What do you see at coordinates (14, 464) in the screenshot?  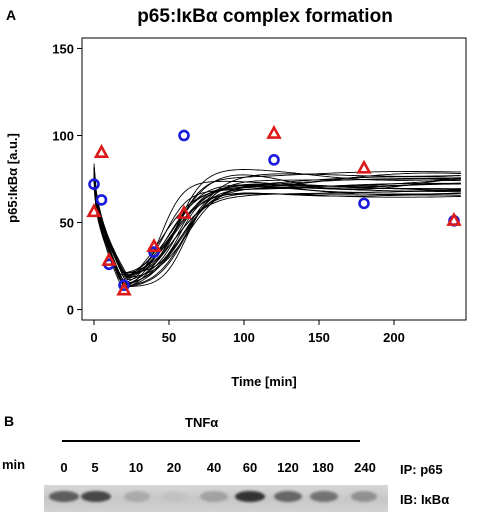 I see `min-label: min` at bounding box center [14, 464].